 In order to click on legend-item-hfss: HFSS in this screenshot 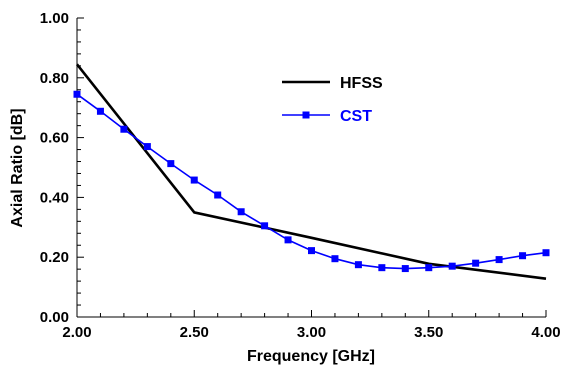, I will do `click(332, 83)`.